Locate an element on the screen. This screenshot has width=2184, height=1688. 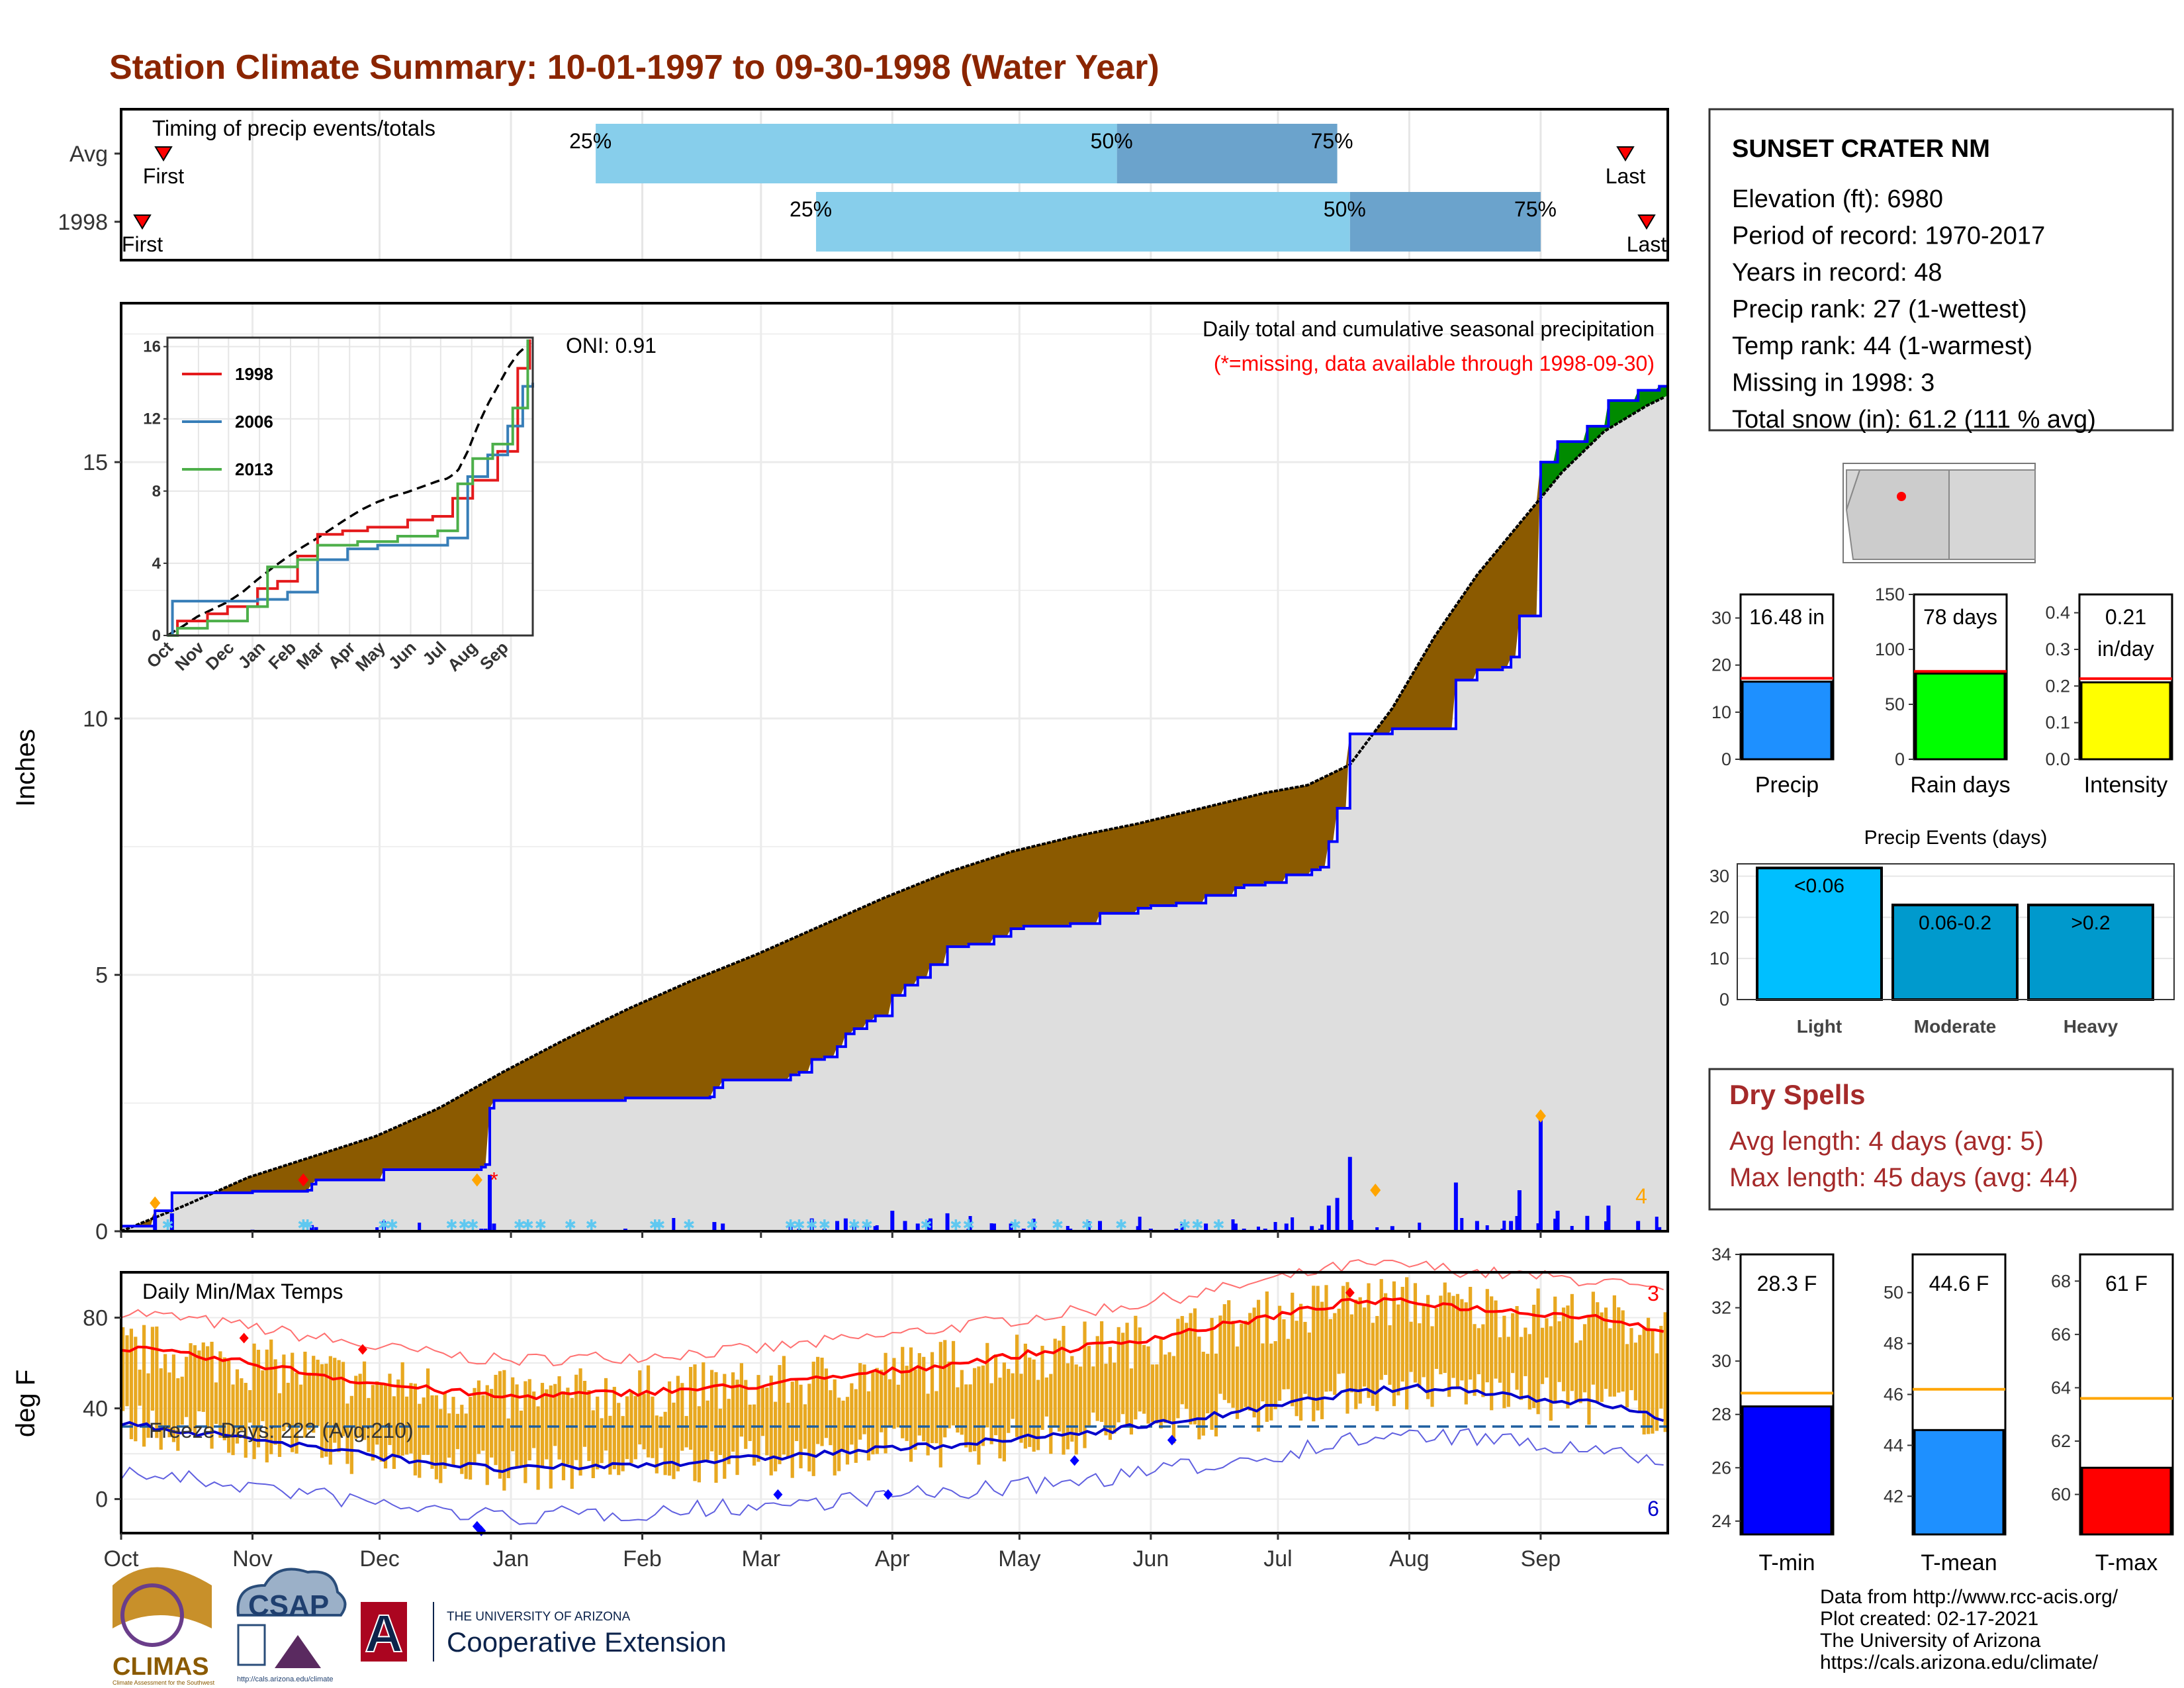
mini-bar-value-text: 0.21 is located at coordinates (2125, 617).